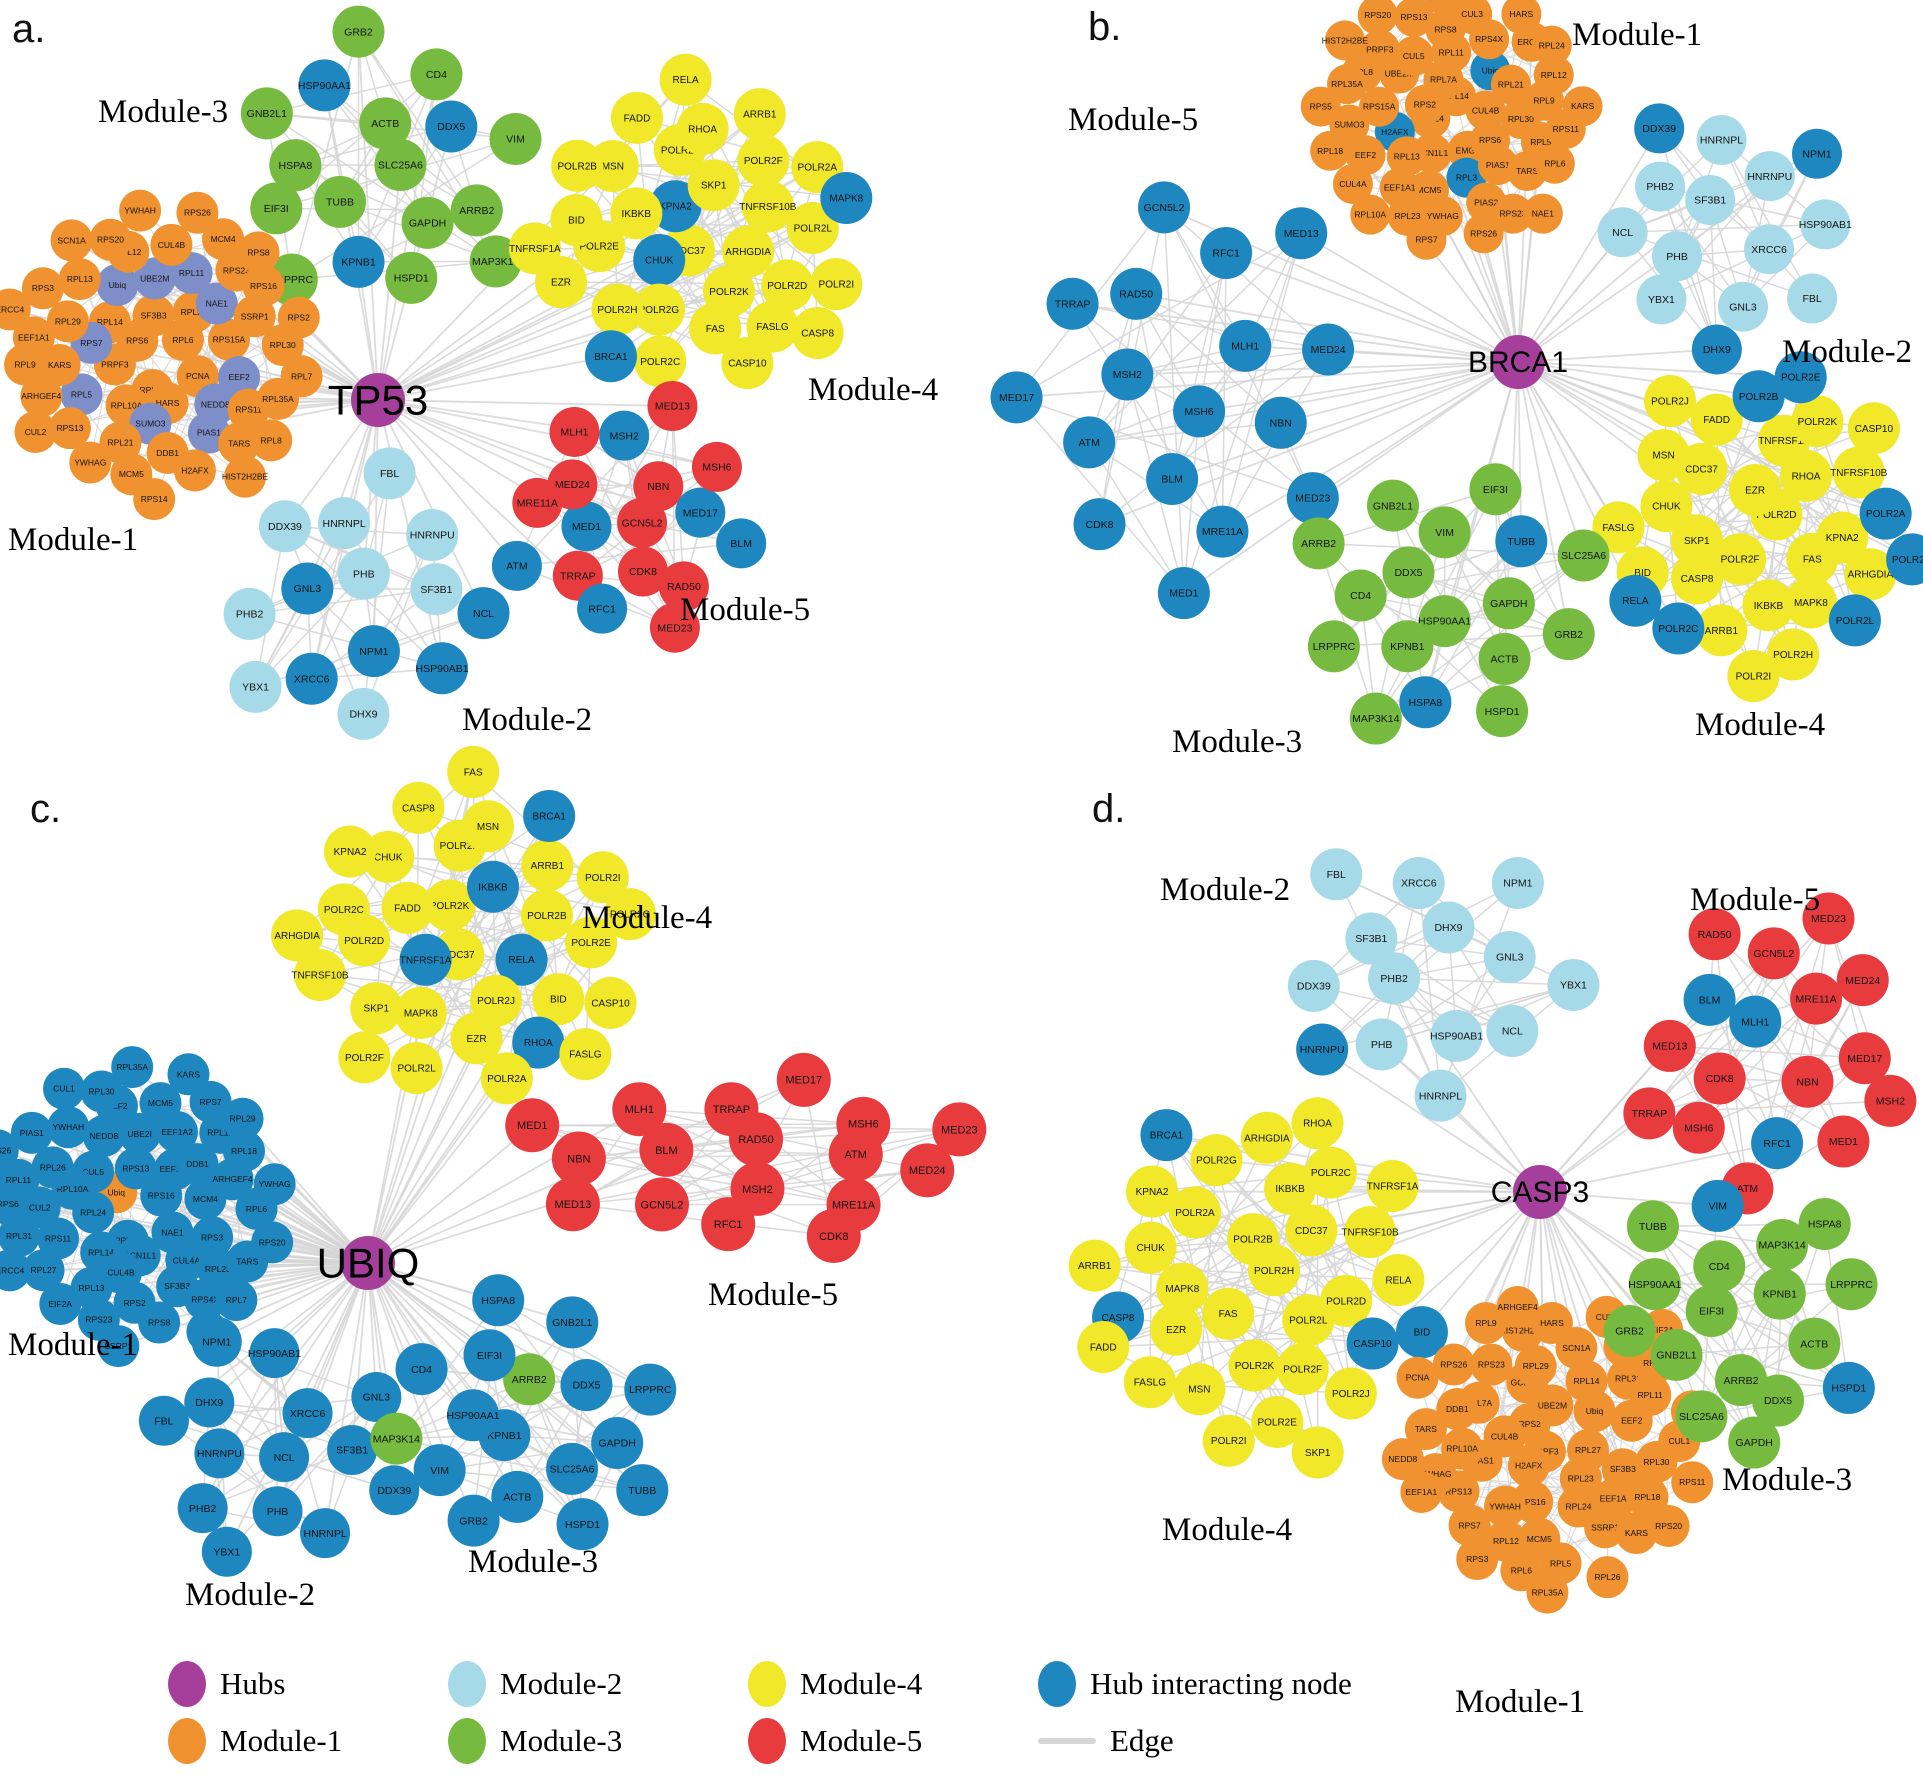 Image resolution: width=1923 pixels, height=1775 pixels. I want to click on node-TNFRSF1A, so click(425, 959).